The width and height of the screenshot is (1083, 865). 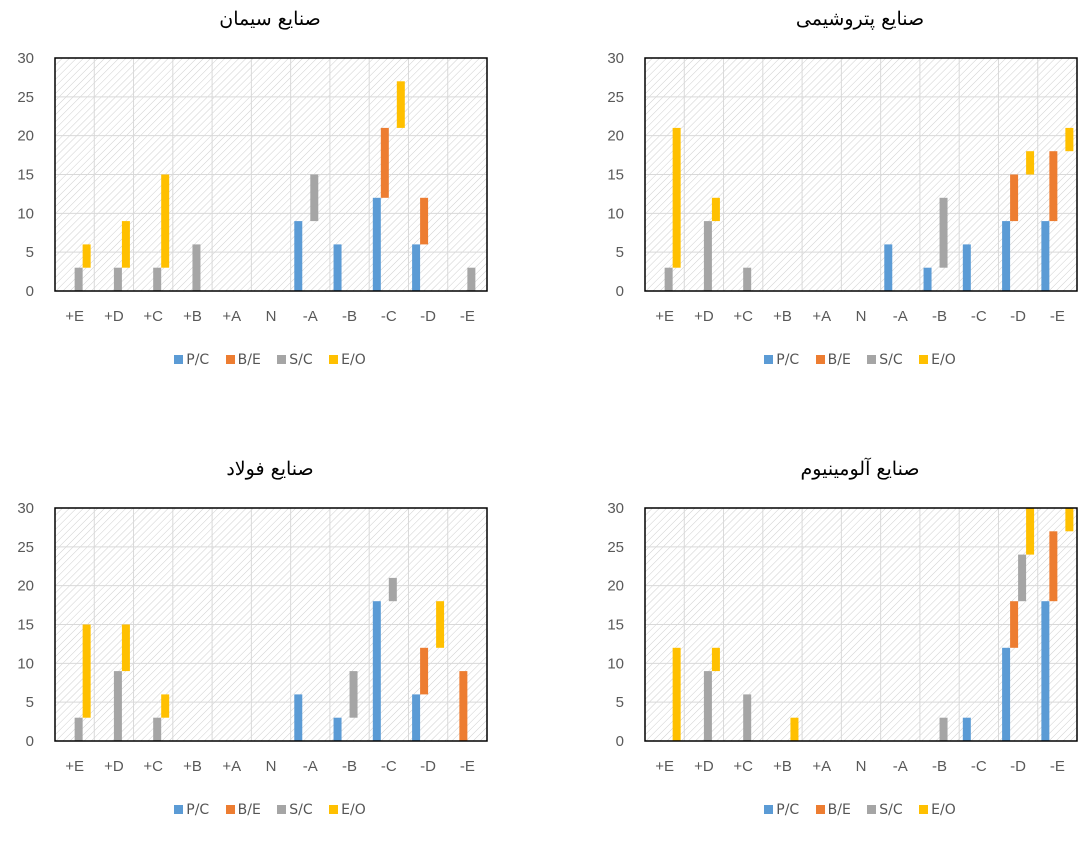 I want to click on x-tick-label: -E, so click(x=1057, y=316).